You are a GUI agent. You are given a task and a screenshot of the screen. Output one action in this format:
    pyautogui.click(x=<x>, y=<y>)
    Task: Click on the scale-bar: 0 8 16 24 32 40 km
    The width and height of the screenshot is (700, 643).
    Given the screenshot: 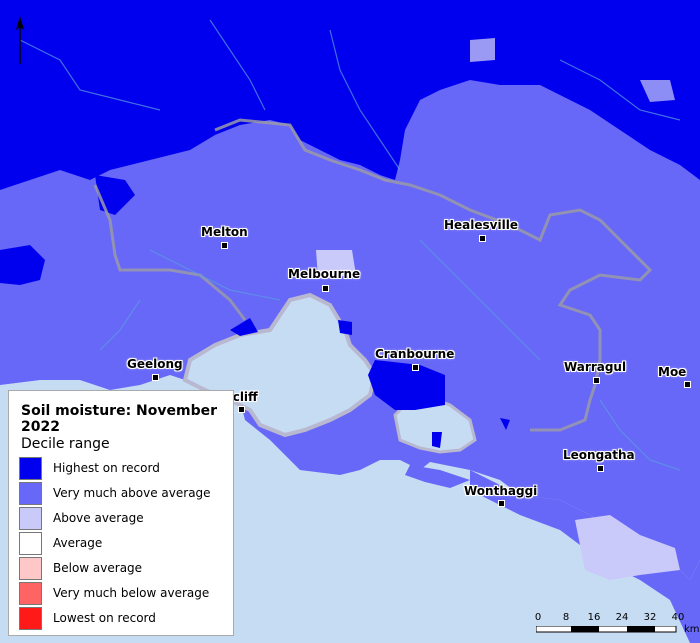 What is the action you would take?
    pyautogui.click(x=617, y=624)
    